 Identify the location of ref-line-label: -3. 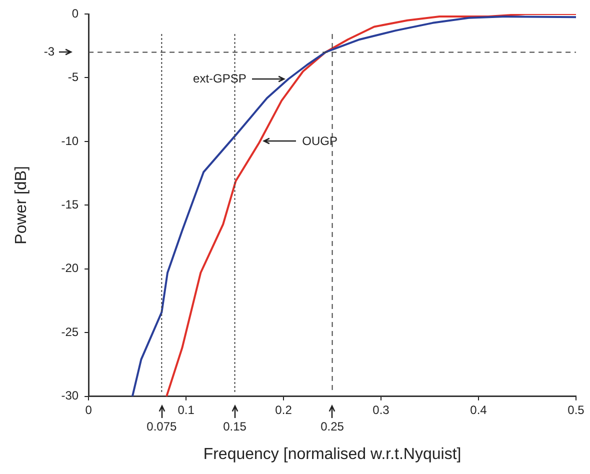
(49, 51).